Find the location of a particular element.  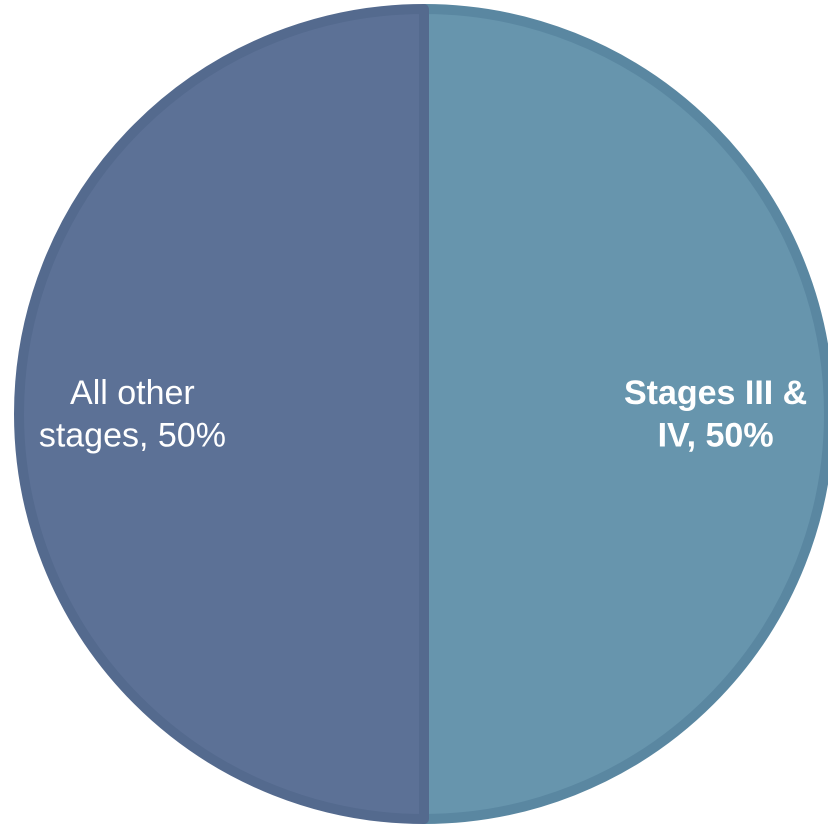

pie-labels: Stages III & IV, 50% All other stages, 50% is located at coordinates (423, 414).